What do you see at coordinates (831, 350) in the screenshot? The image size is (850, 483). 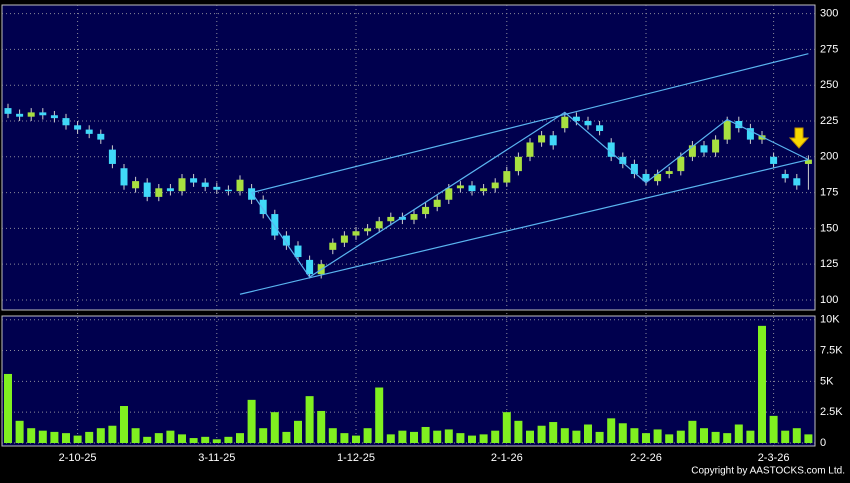 I see `y-tick-label: 7.5K` at bounding box center [831, 350].